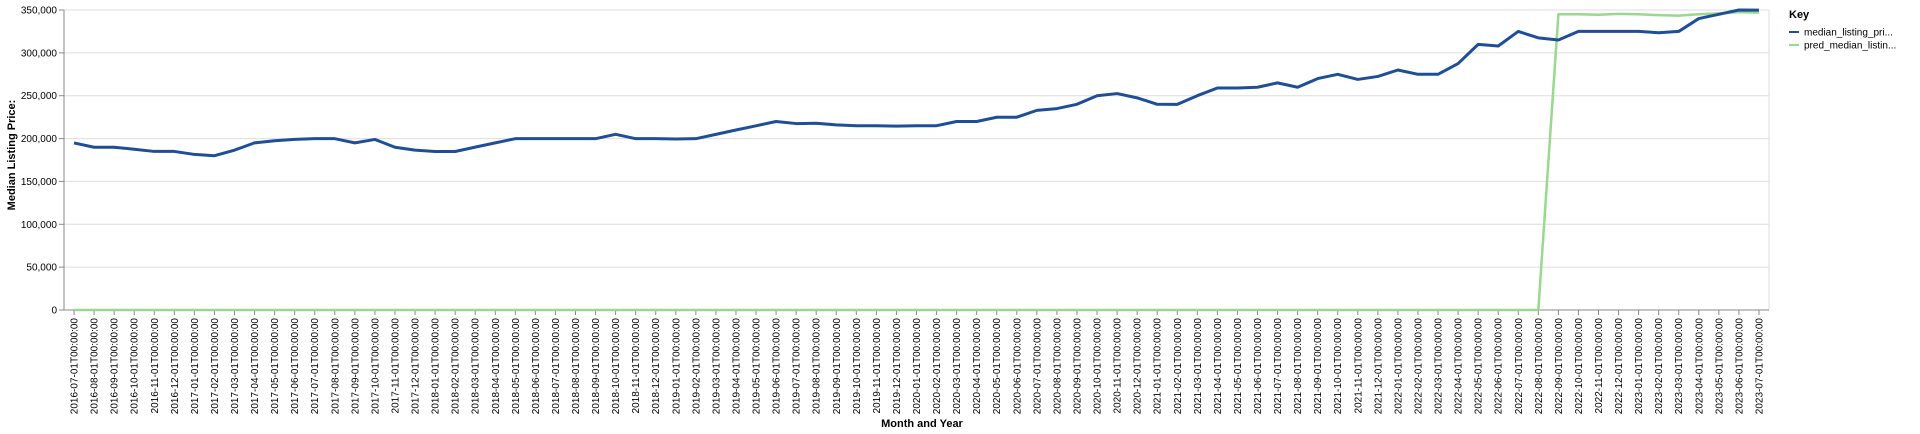 The height and width of the screenshot is (434, 1920). Describe the element at coordinates (39, 225) in the screenshot. I see `y-tick-label: 100,000` at that location.